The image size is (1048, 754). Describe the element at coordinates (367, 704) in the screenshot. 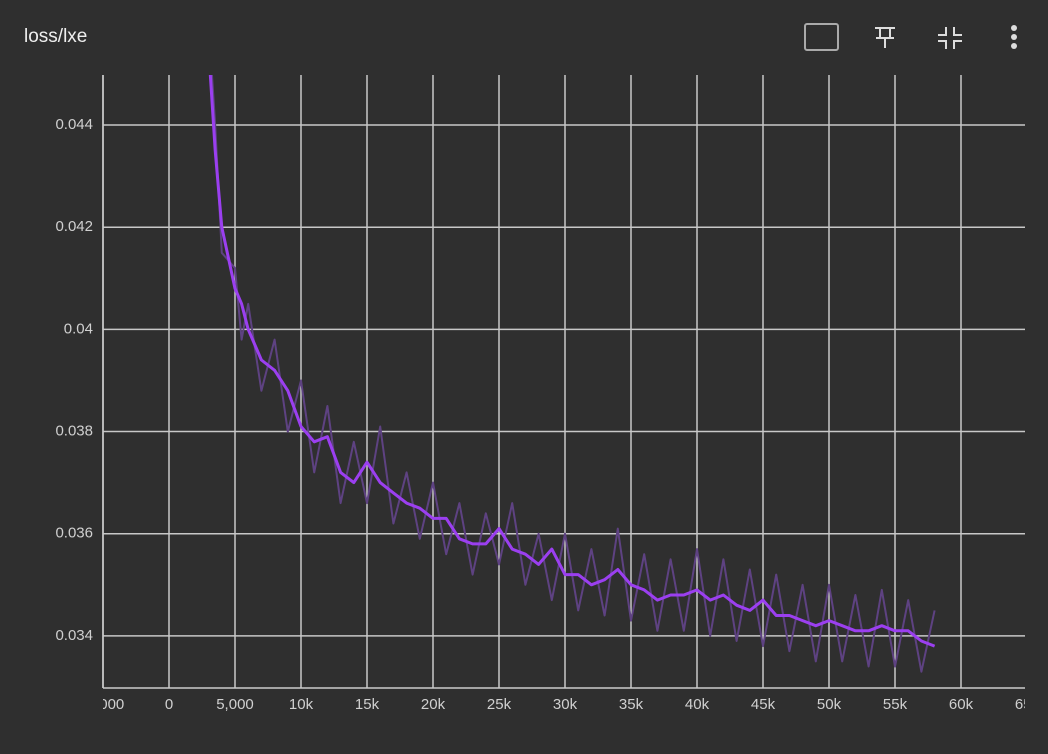

I see `x-tick-label: 15k` at that location.